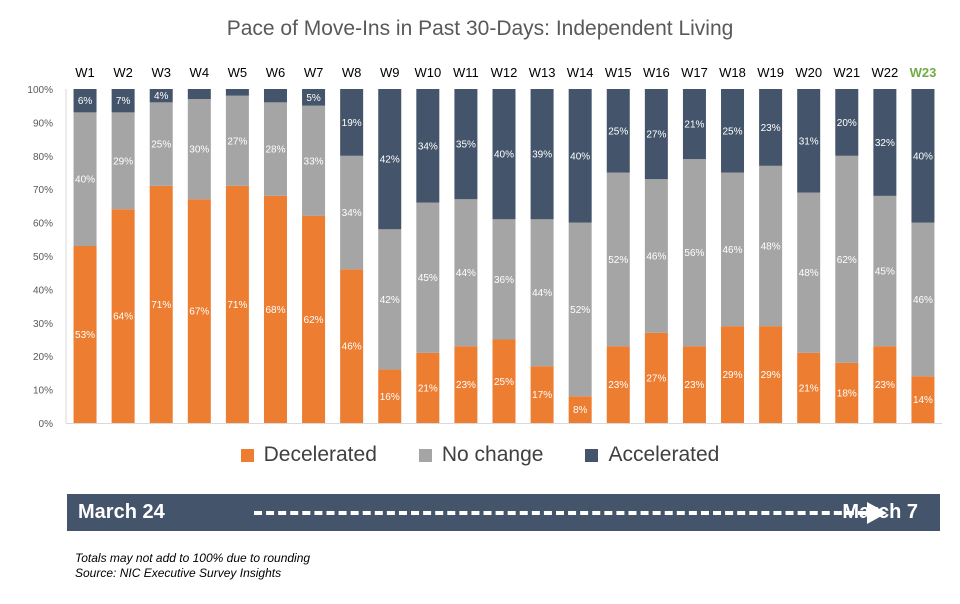 Image resolution: width=960 pixels, height=604 pixels. I want to click on legend-item-no-change: No change, so click(480, 455).